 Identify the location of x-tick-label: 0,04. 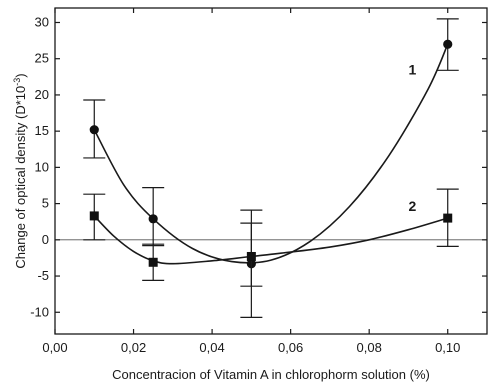
(211, 347).